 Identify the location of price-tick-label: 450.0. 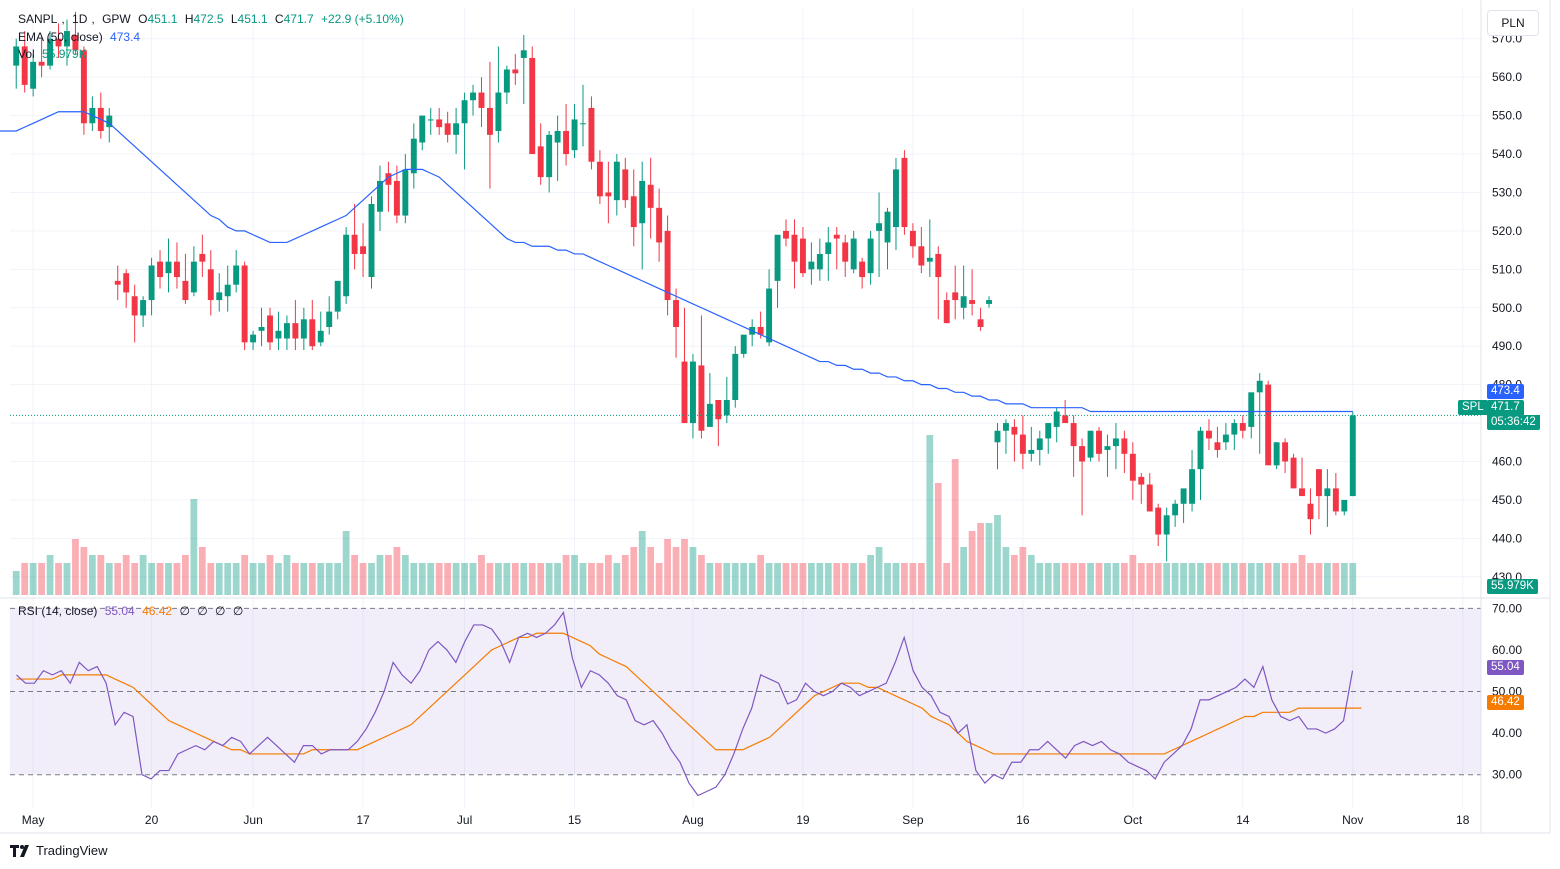
(1507, 500).